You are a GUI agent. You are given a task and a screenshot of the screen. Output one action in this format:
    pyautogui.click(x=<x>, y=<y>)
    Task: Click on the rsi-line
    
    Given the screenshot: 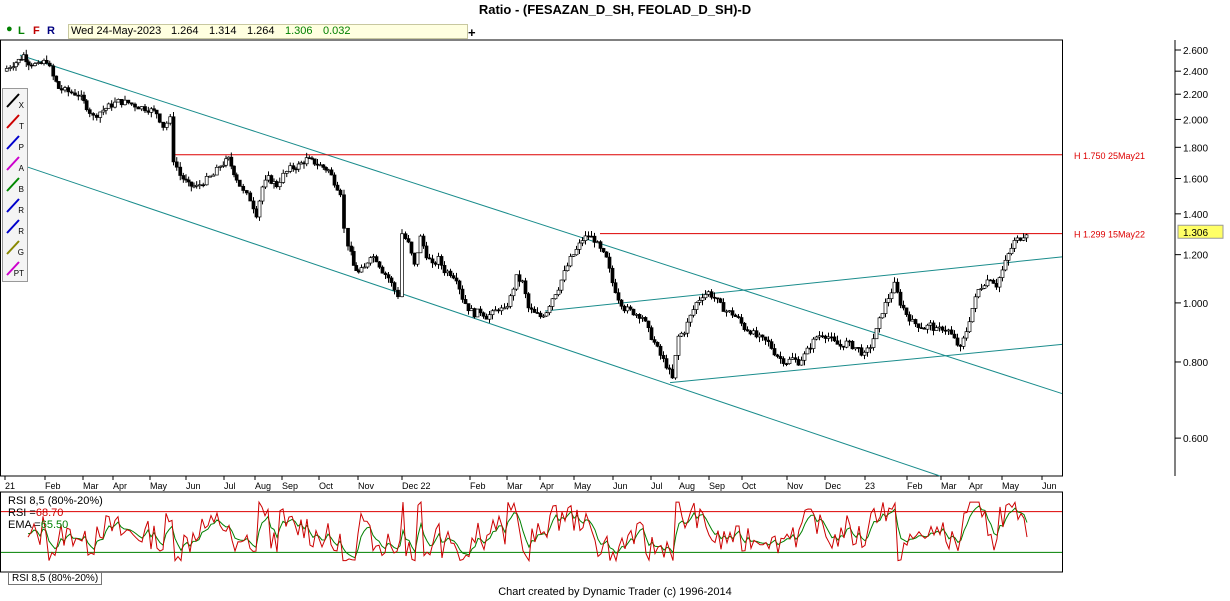 What is the action you would take?
    pyautogui.click(x=527, y=531)
    